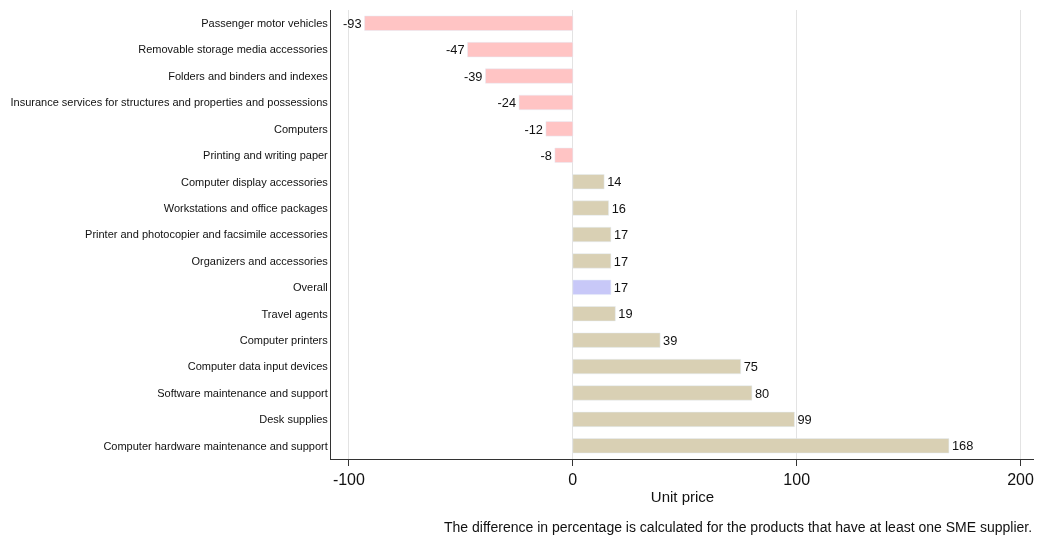 The image size is (1054, 554). What do you see at coordinates (670, 340) in the screenshot?
I see `data-label: 39` at bounding box center [670, 340].